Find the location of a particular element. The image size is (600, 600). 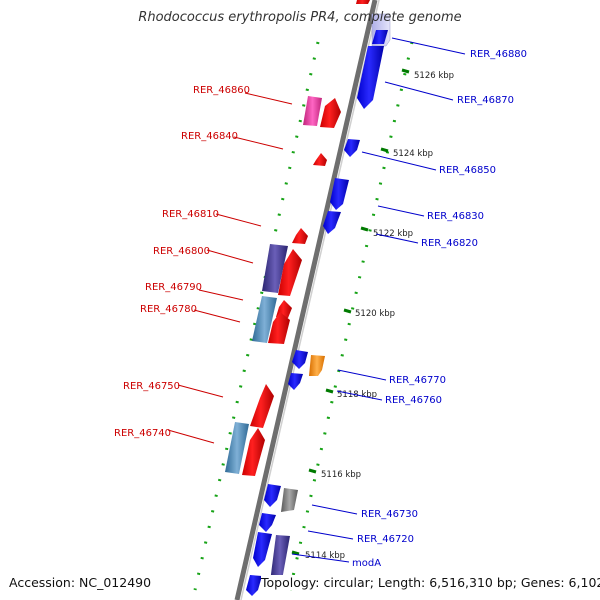

ruler-tick-5122: 5122 kbp is located at coordinates (386, 232).